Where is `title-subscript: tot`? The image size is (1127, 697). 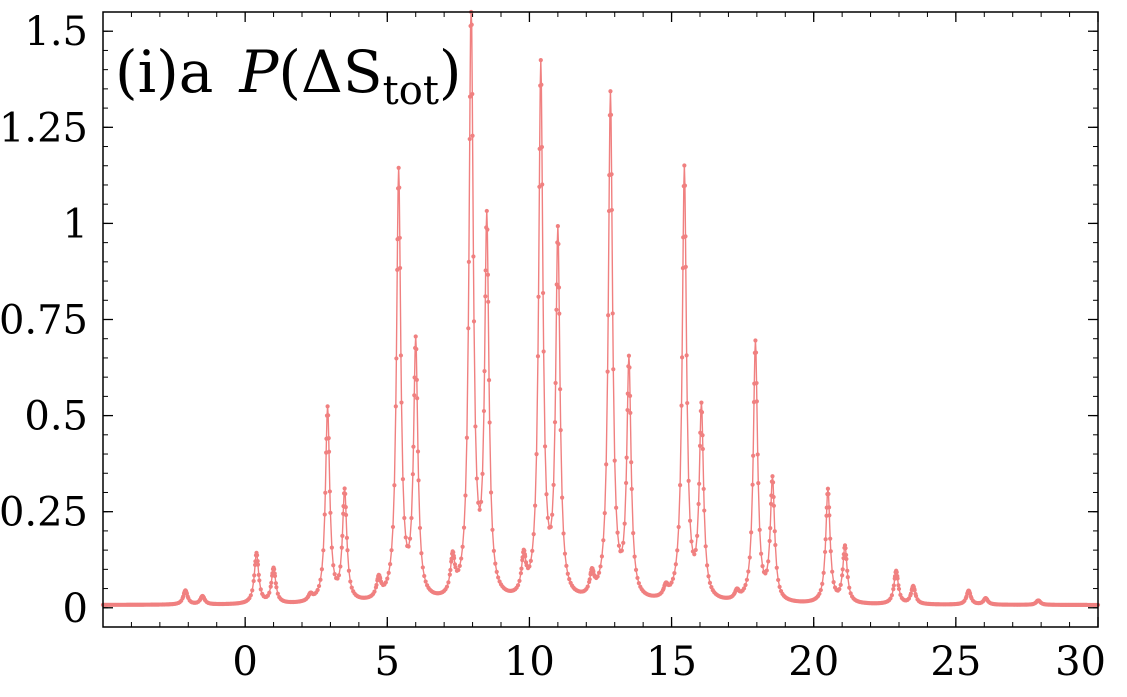 title-subscript: tot is located at coordinates (411, 91).